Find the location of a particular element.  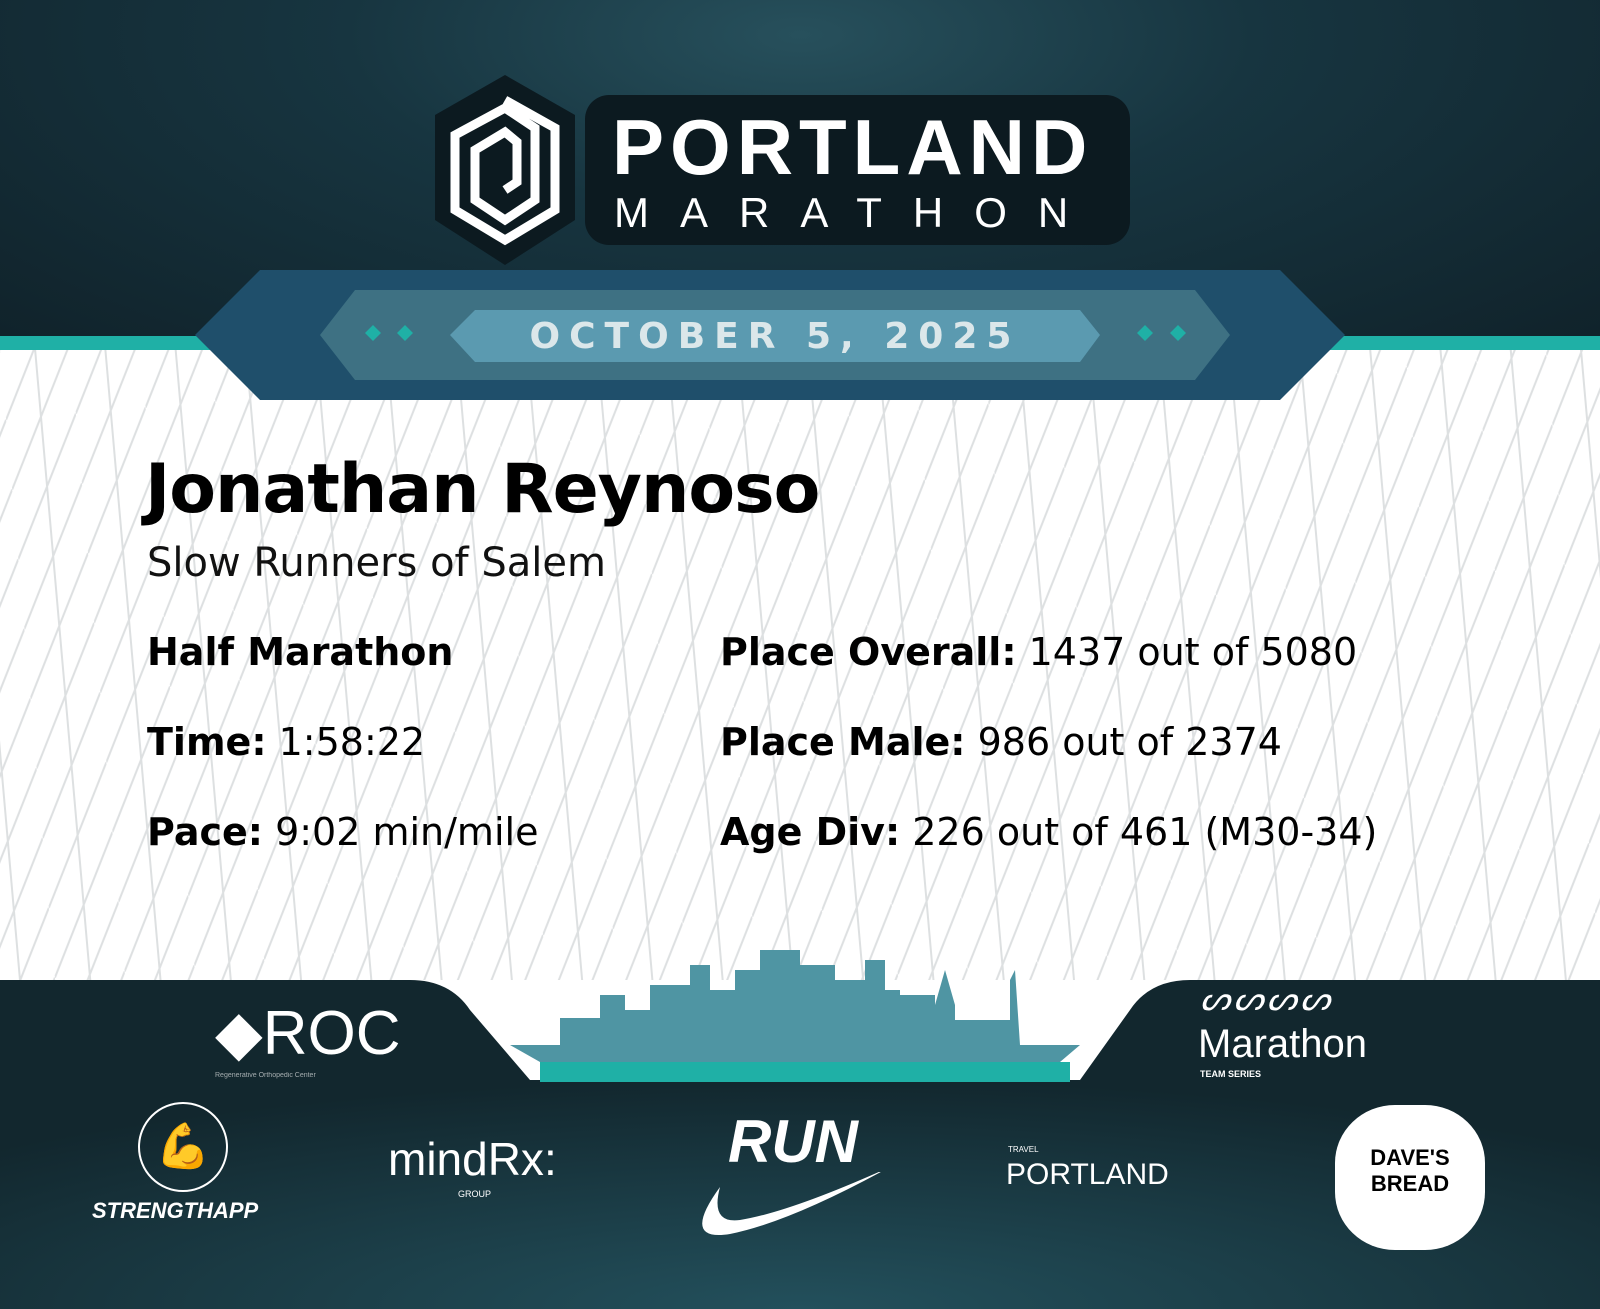

sponsor-travel-portland: PORTLAND is located at coordinates (1087, 1174).